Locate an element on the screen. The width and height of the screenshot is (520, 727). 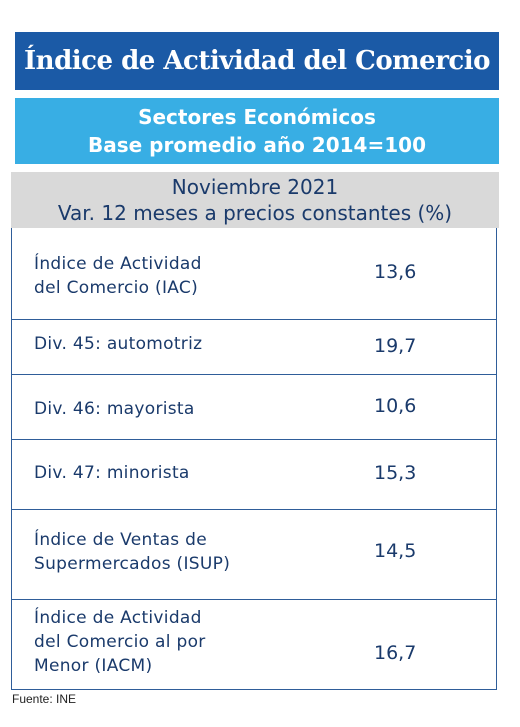
row-value: 14,5 is located at coordinates (395, 551).